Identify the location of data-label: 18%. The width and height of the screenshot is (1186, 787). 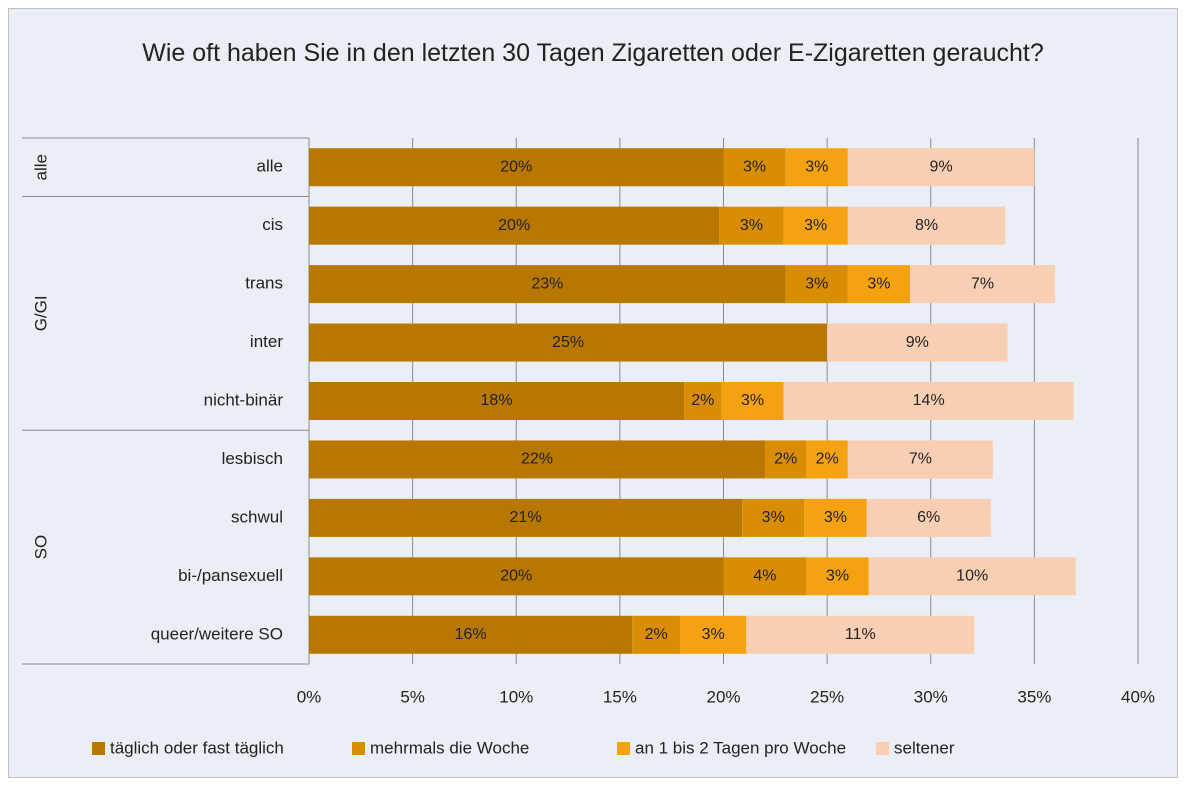
(497, 400).